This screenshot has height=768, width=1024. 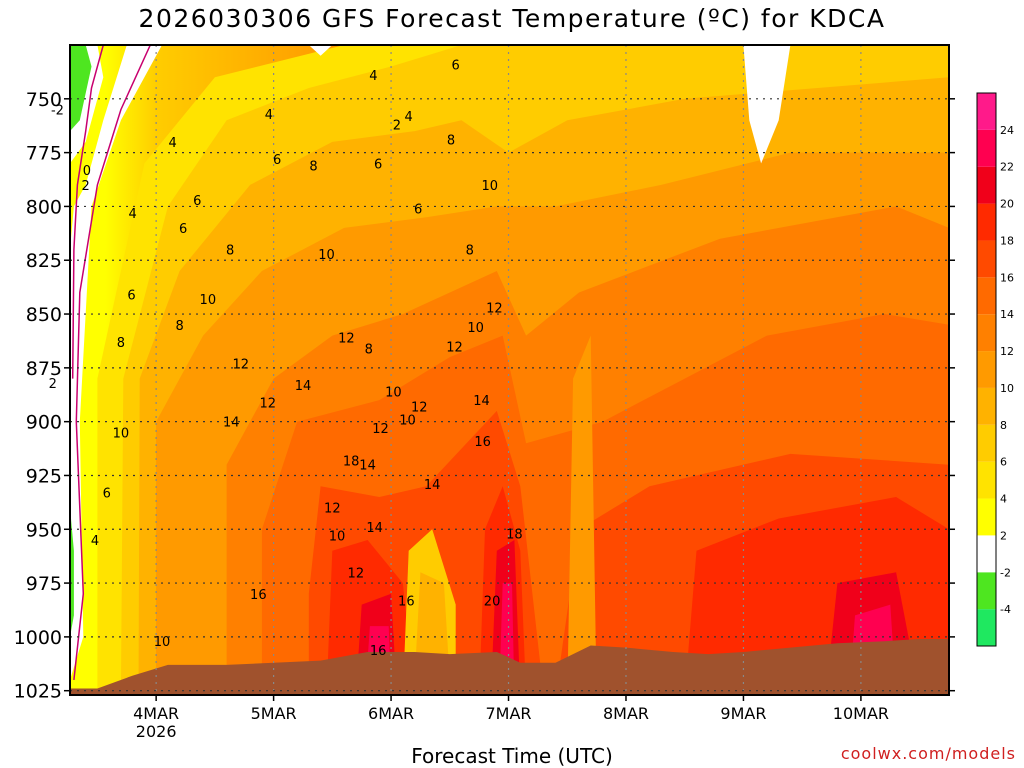 What do you see at coordinates (44, 207) in the screenshot?
I see `y-tick-label: 800` at bounding box center [44, 207].